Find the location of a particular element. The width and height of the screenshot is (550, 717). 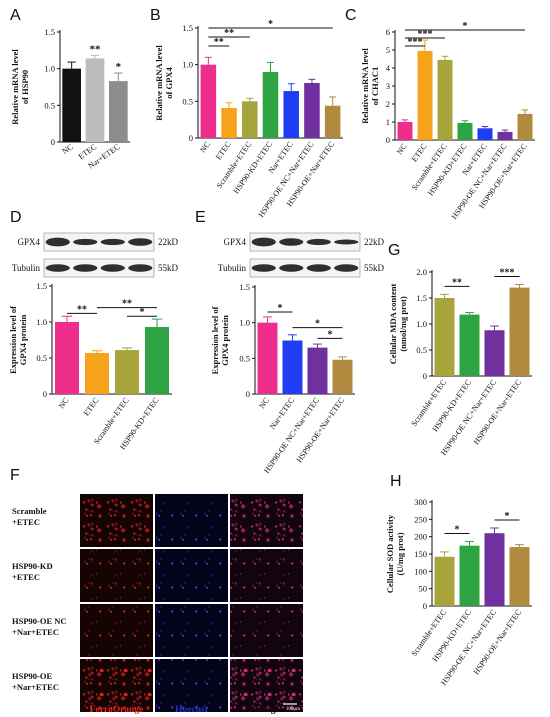

y-axis-label: Relative mRNA levelof HSP90 is located at coordinates (20, 87).